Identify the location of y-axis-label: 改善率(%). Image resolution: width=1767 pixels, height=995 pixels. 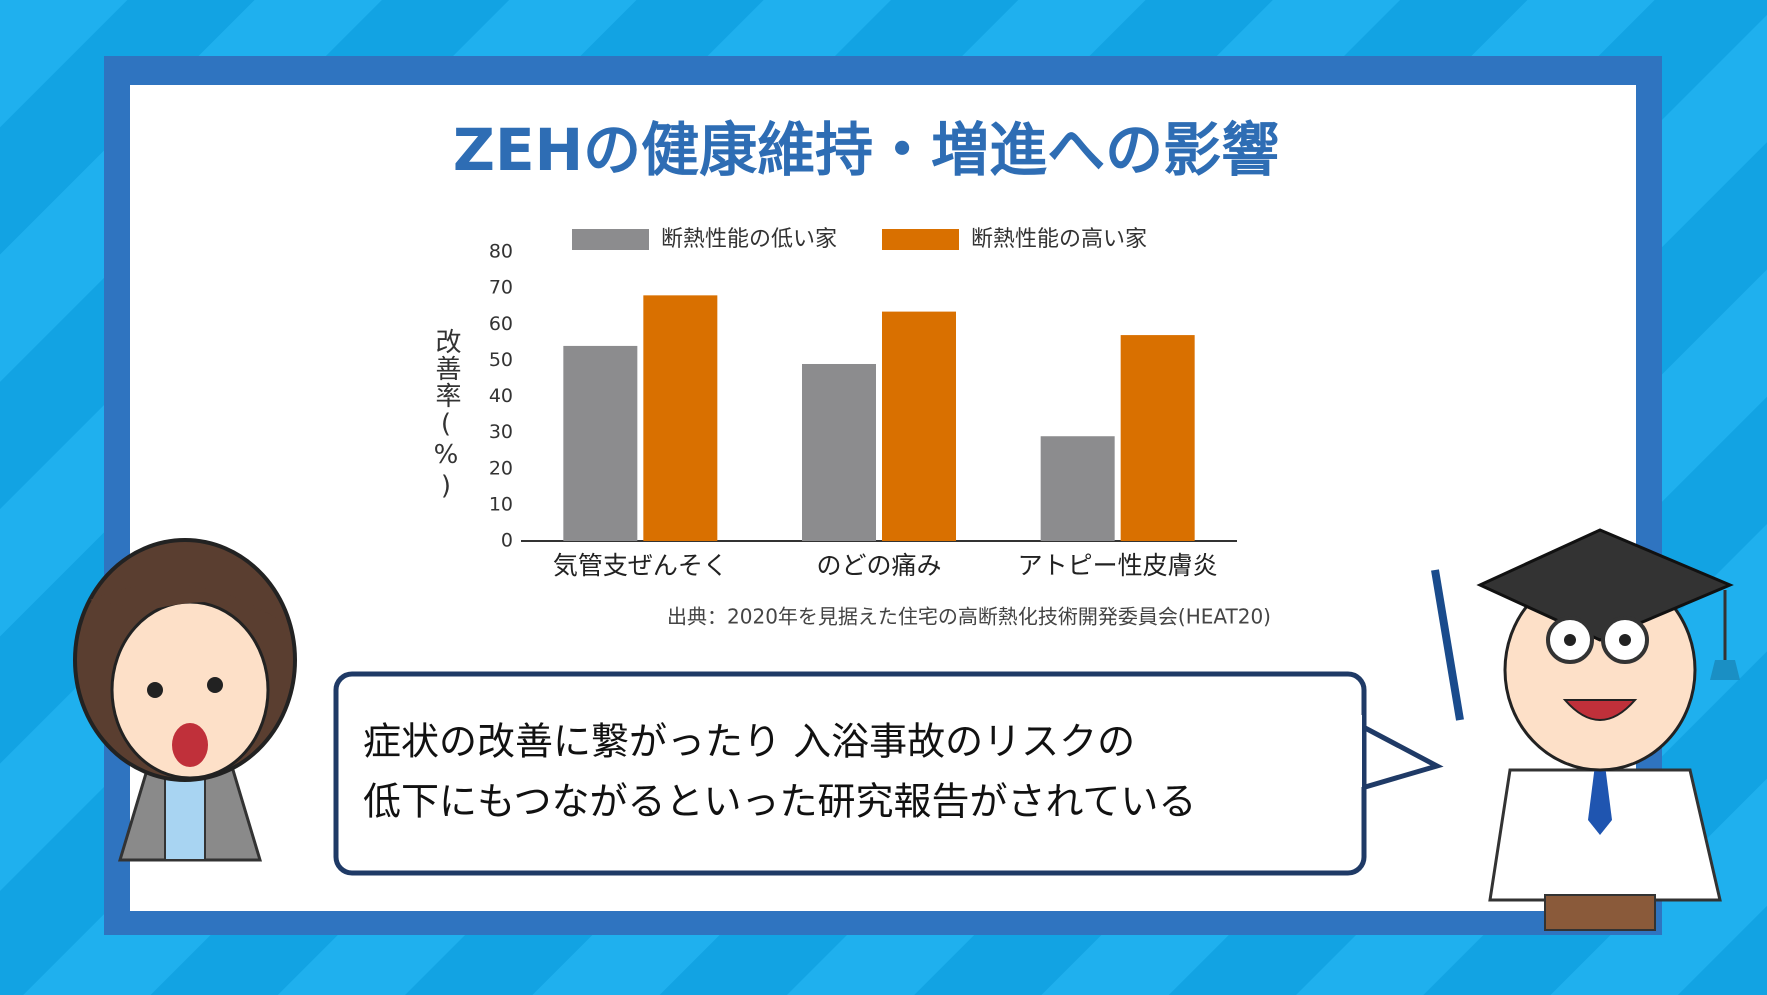
(446, 415).